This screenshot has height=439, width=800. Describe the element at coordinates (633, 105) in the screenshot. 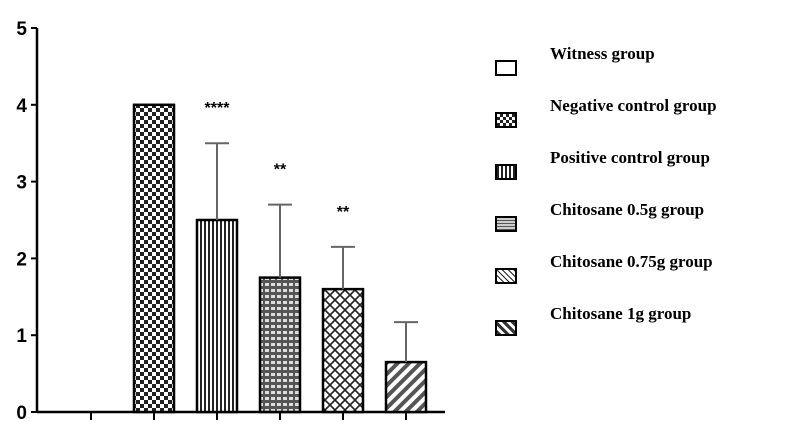

I see `legend-label: Negative control group` at that location.